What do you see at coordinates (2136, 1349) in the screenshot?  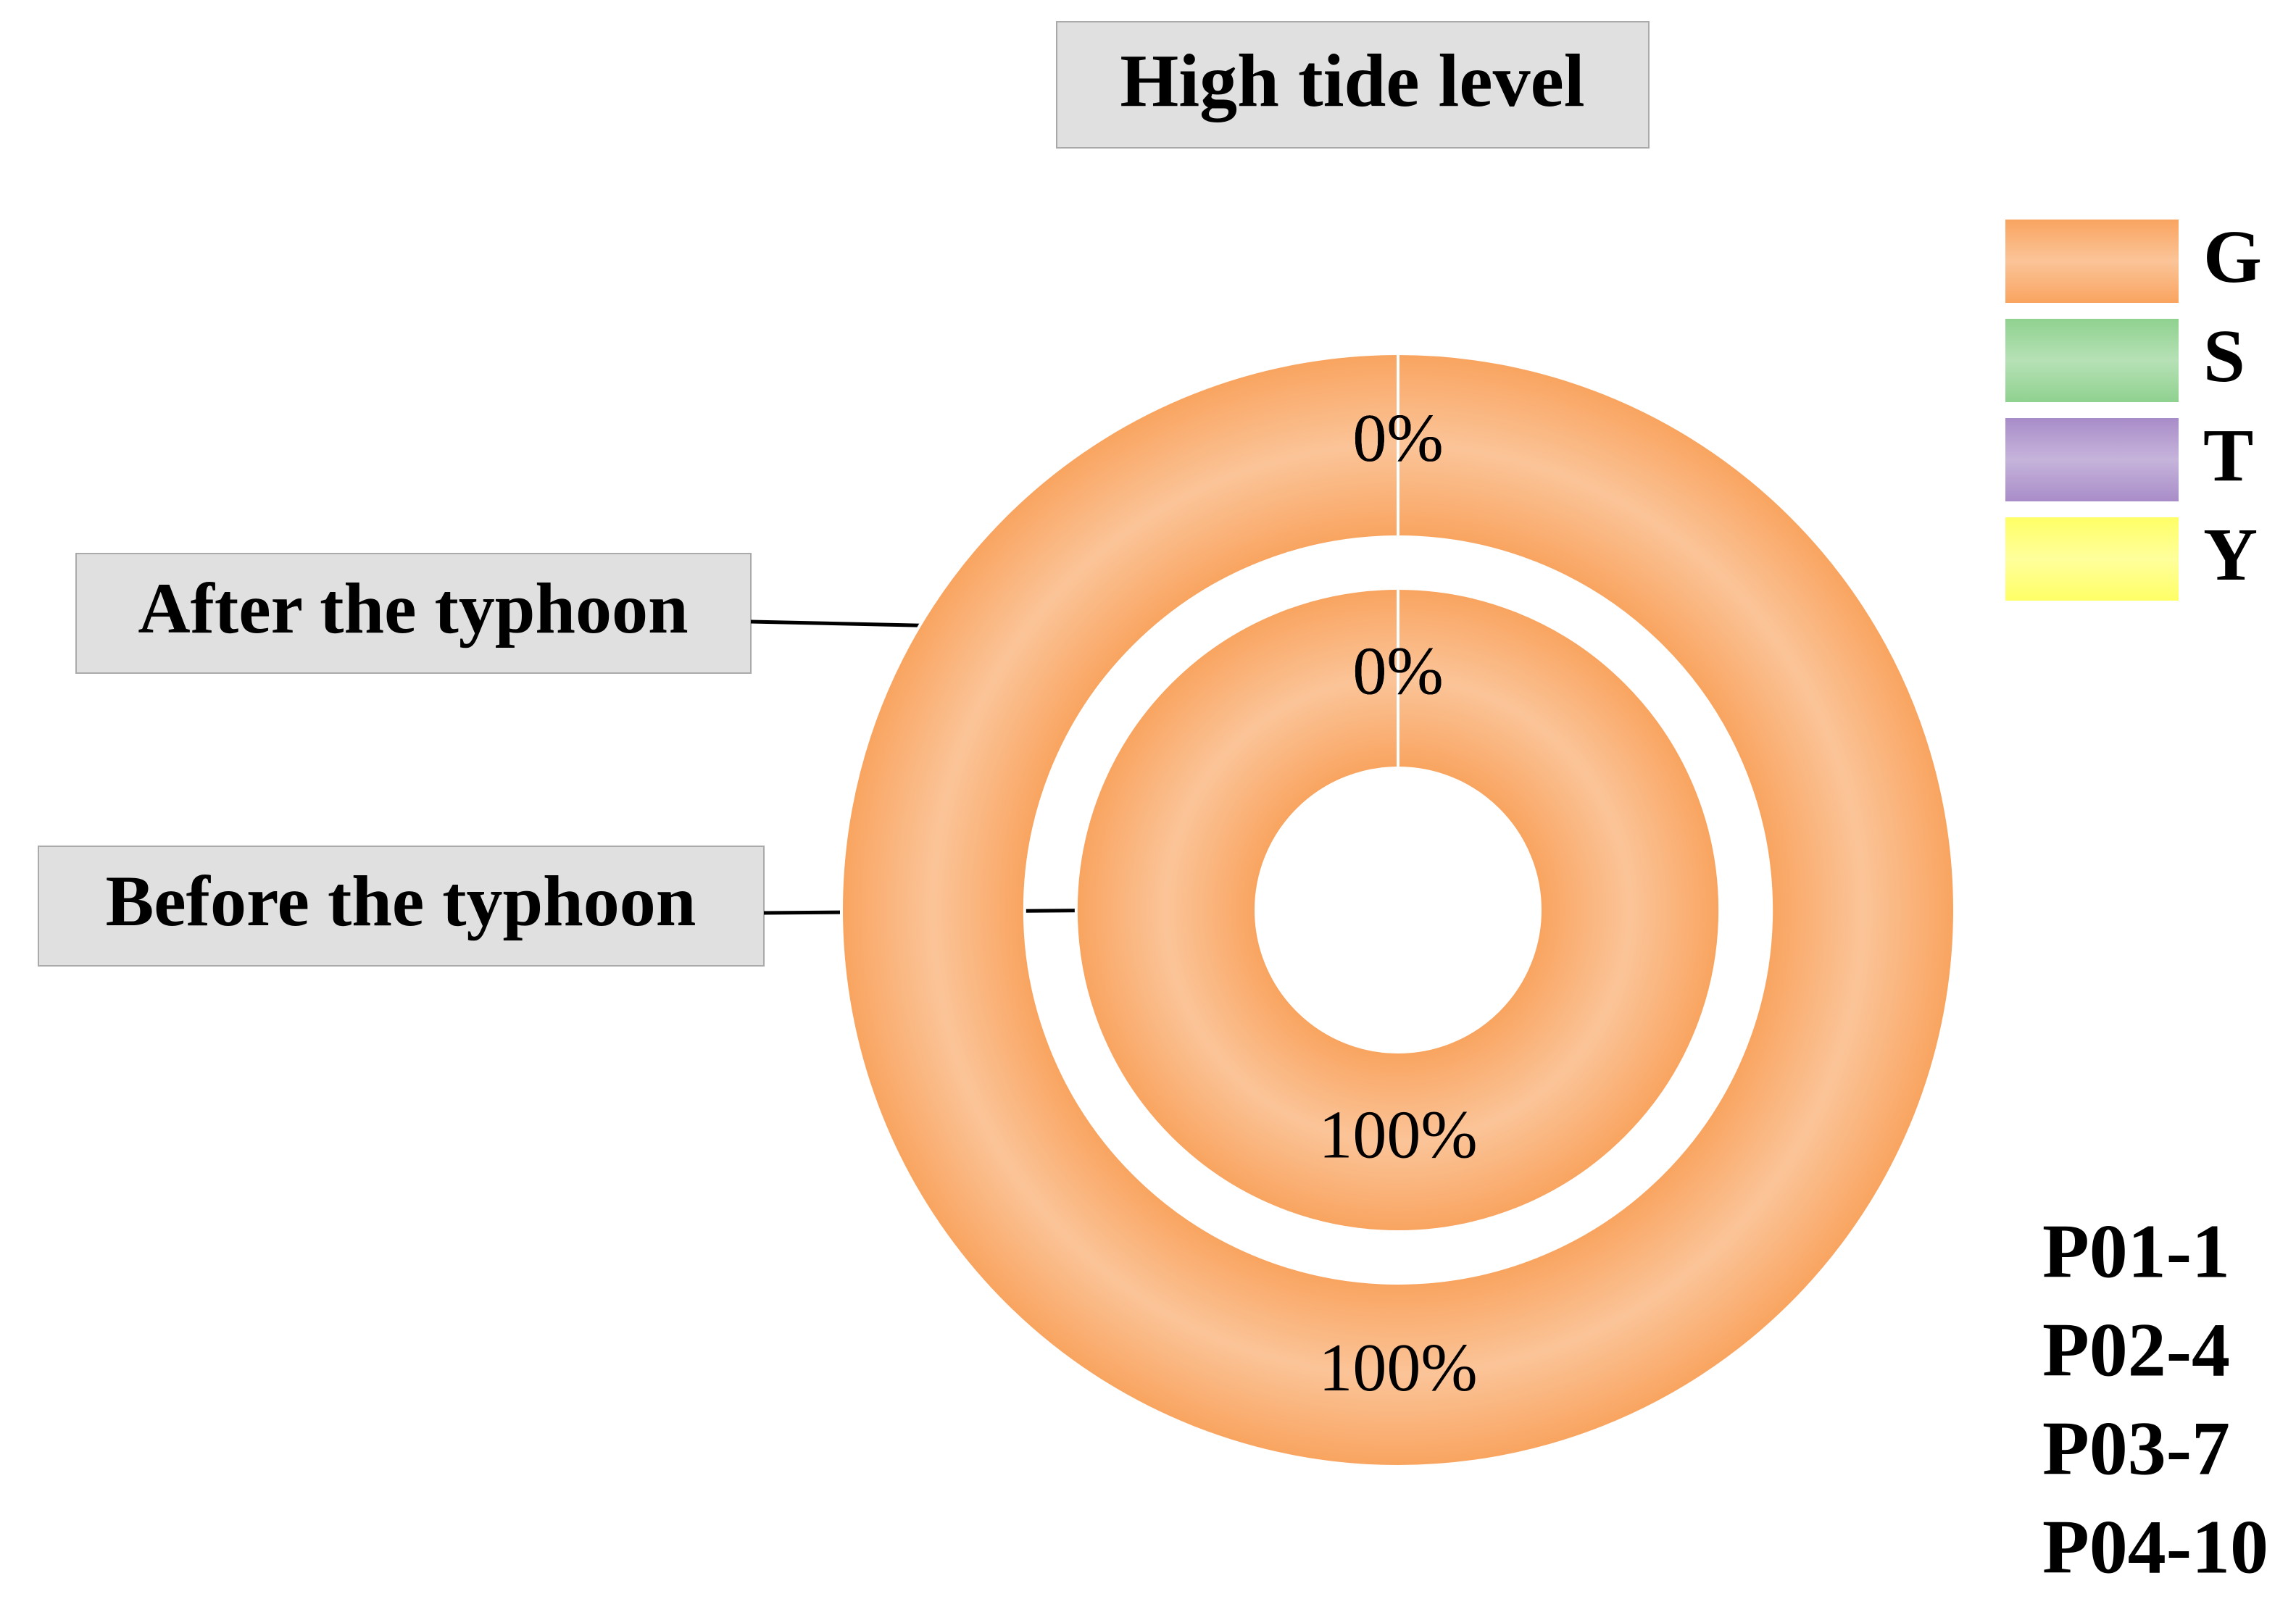 I see `note: P02-4` at bounding box center [2136, 1349].